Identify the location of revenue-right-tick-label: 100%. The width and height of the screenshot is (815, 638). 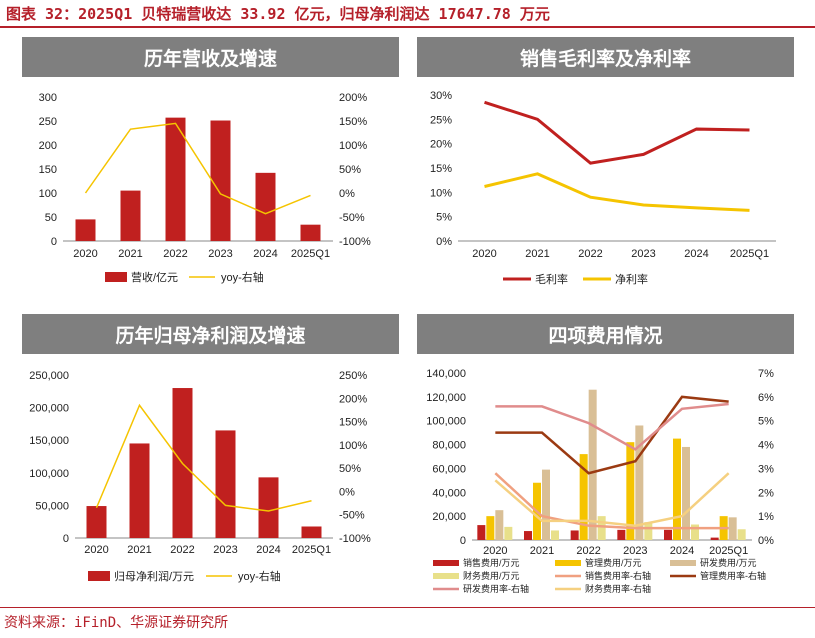
(353, 146).